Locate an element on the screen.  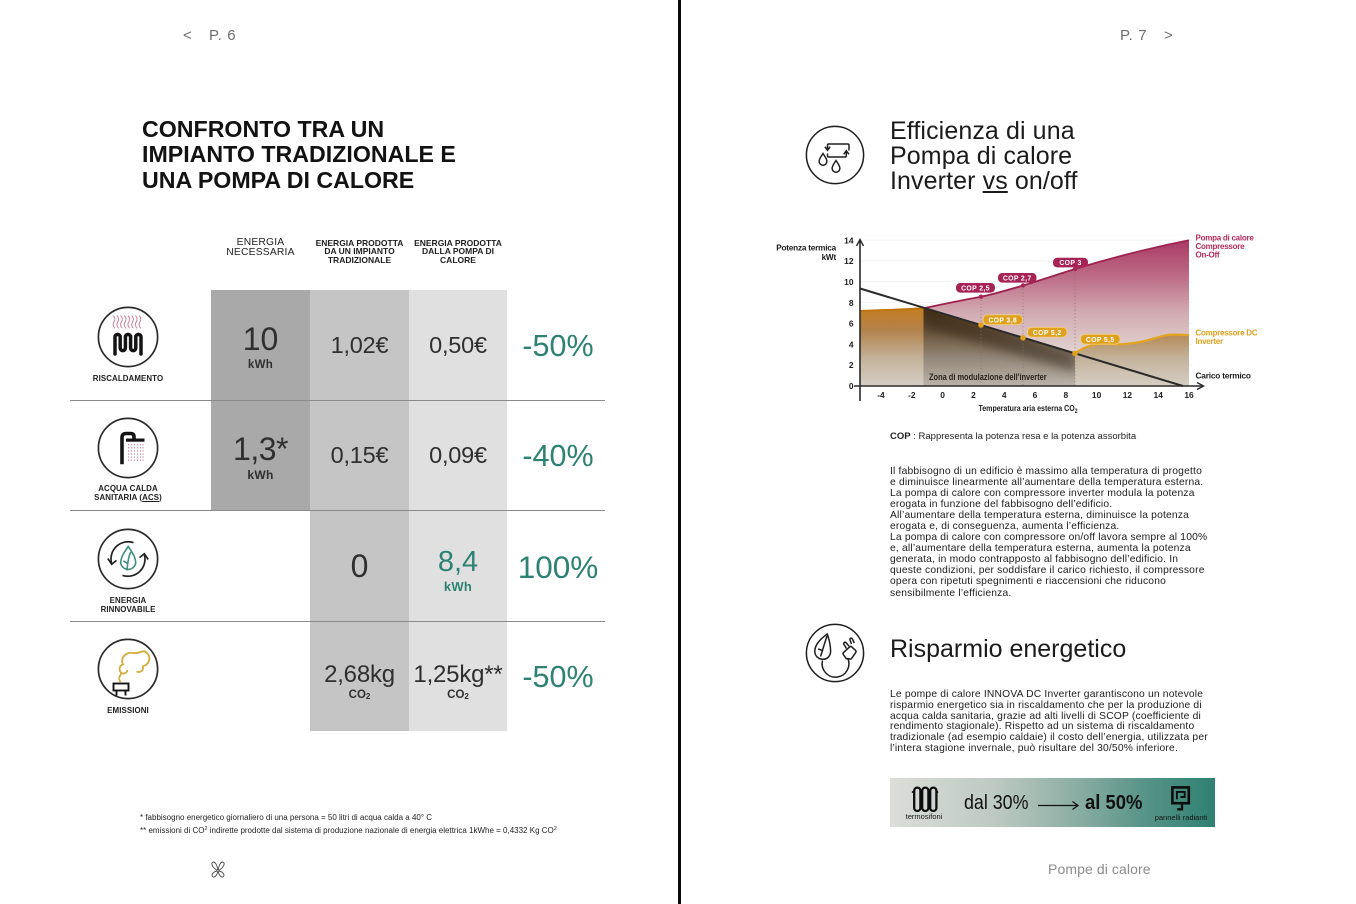
svg-text: Inverter is located at coordinates (1209, 341).